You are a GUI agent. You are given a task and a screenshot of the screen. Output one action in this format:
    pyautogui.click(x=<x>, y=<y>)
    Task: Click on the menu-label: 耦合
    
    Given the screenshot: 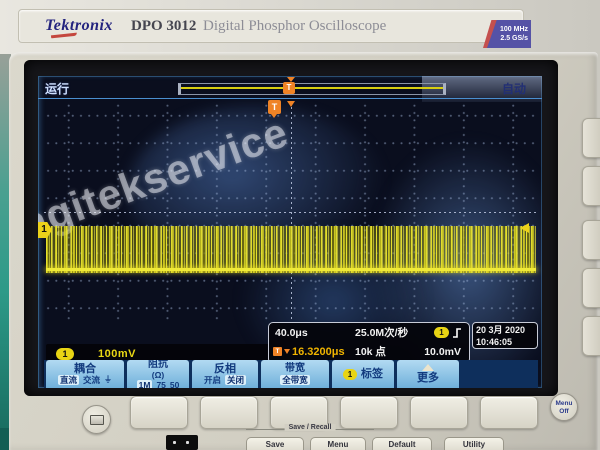 What is the action you would take?
    pyautogui.click(x=85, y=369)
    